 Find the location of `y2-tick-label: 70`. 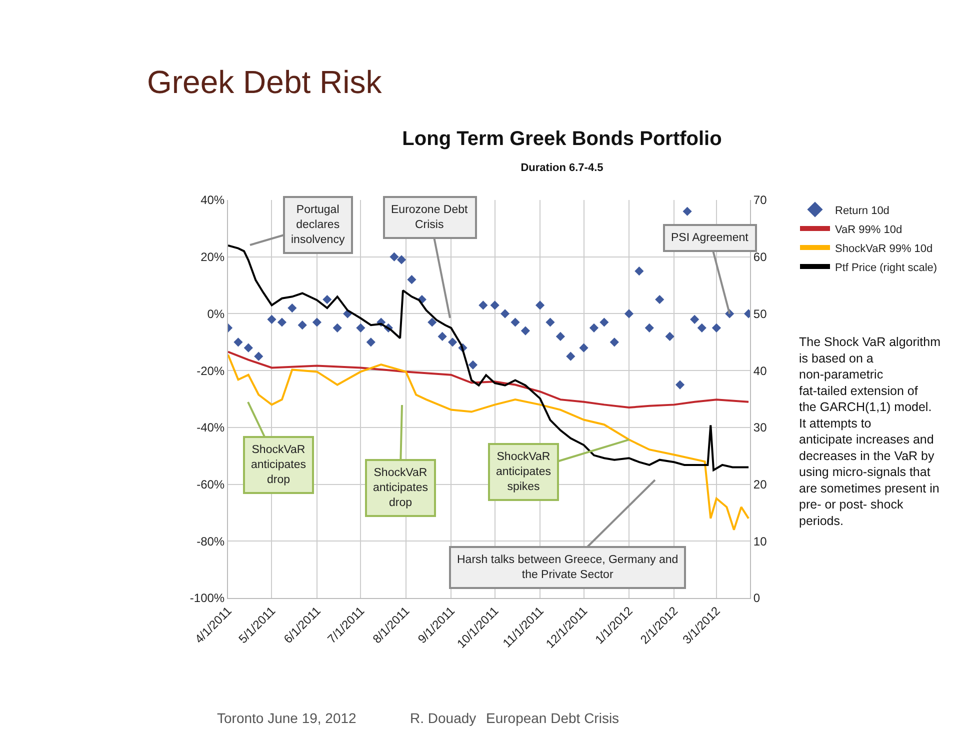

y2-tick-label: 70 is located at coordinates (760, 200).